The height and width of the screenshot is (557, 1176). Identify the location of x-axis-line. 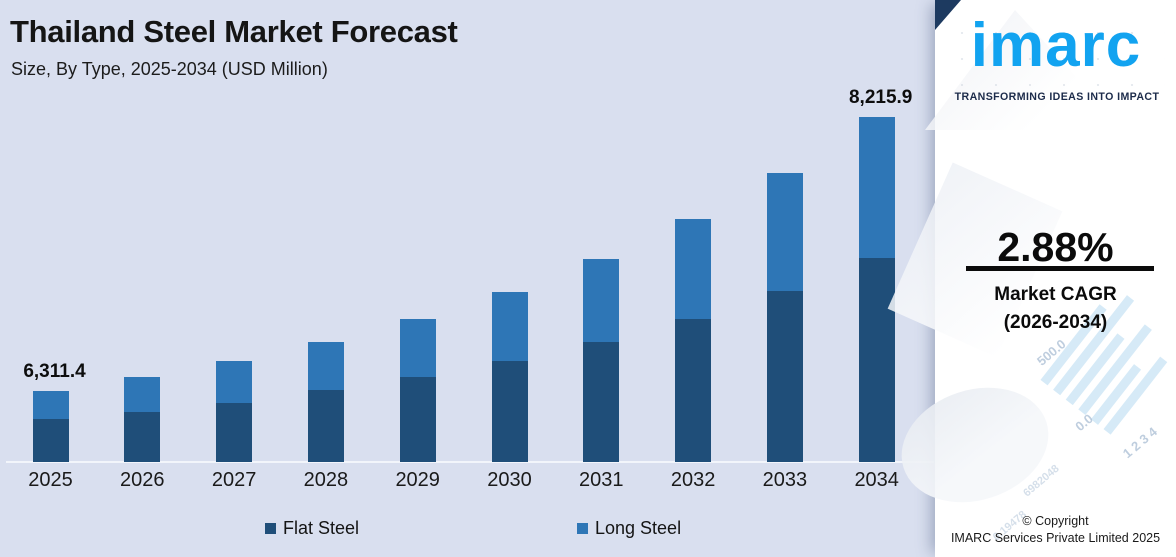
(470, 462).